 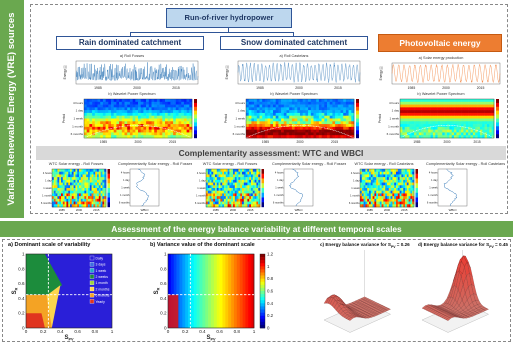 What do you see at coordinates (299, 142) in the screenshot?
I see `year-tick: 2000` at bounding box center [299, 142].